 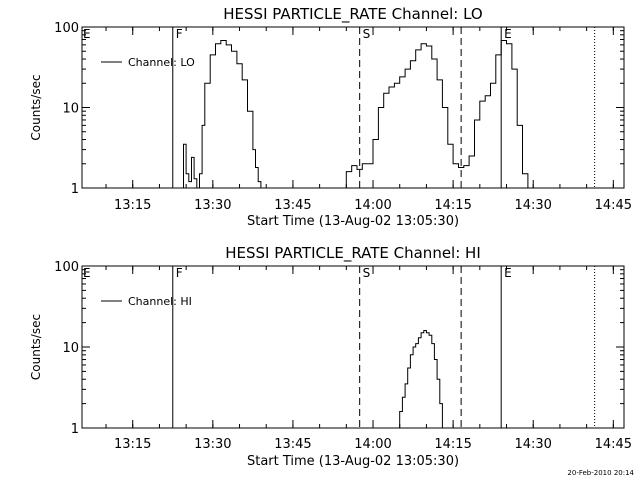 What do you see at coordinates (160, 301) in the screenshot?
I see `legend-label: Channel: HI` at bounding box center [160, 301].